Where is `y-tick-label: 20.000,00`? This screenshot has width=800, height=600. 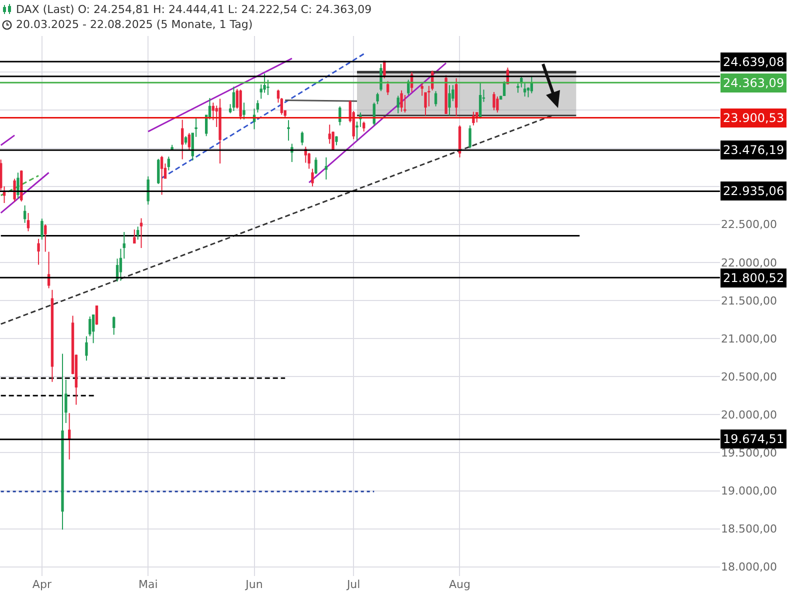 y-tick-label: 20.000,00 is located at coordinates (749, 415).